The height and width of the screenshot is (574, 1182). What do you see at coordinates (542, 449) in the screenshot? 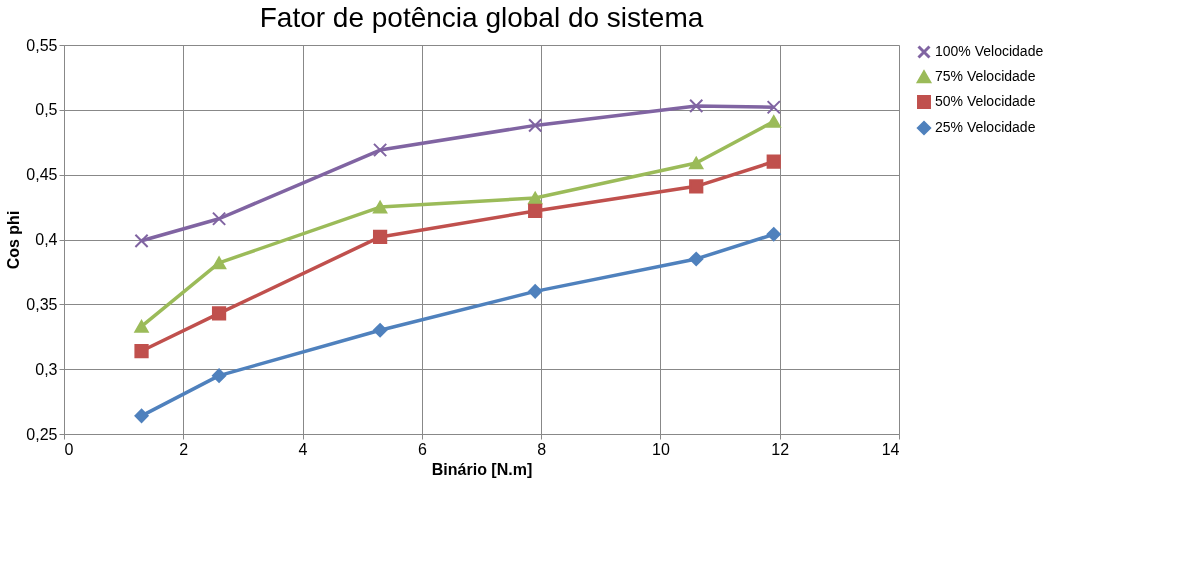
I see `x-tick-label: 8` at bounding box center [542, 449].